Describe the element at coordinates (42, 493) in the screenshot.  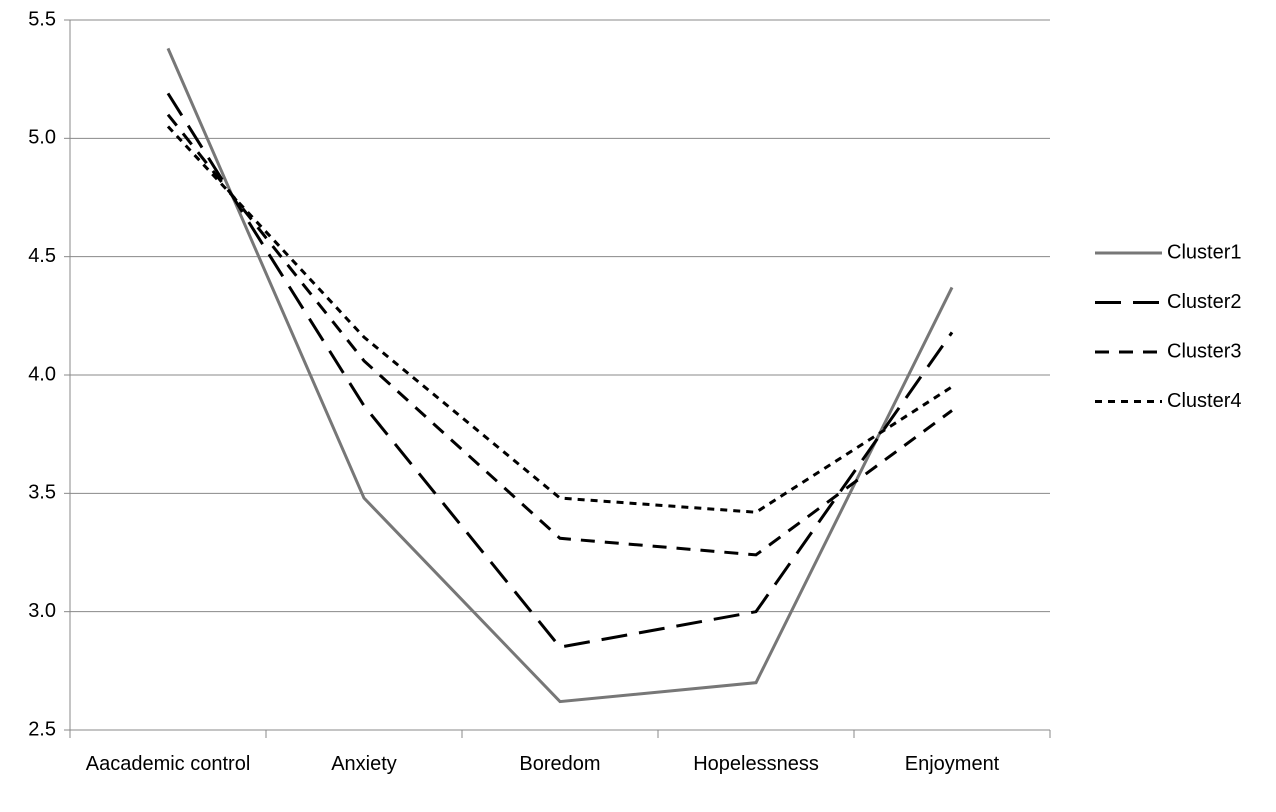
I see `y-tick-label: 3.5` at that location.